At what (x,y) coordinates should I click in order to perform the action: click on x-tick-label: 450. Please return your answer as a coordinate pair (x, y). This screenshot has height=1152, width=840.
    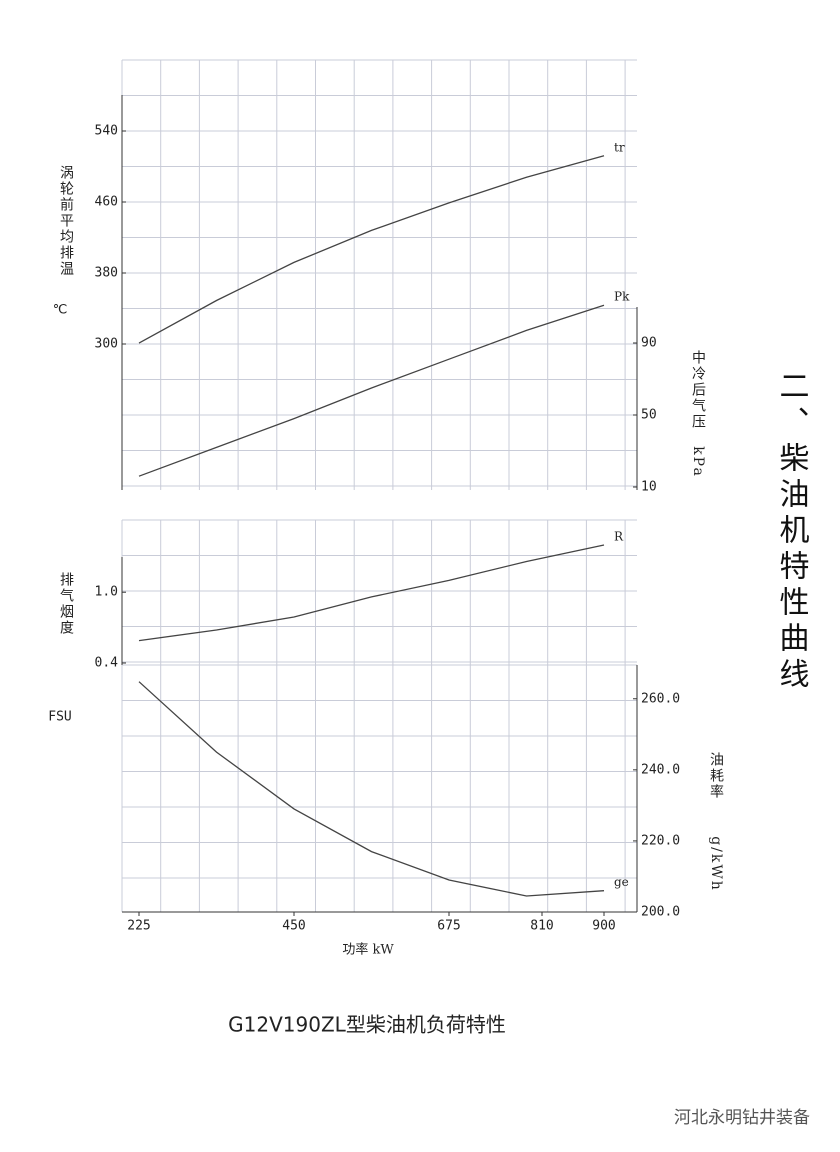
    Looking at the image, I should click on (293, 926).